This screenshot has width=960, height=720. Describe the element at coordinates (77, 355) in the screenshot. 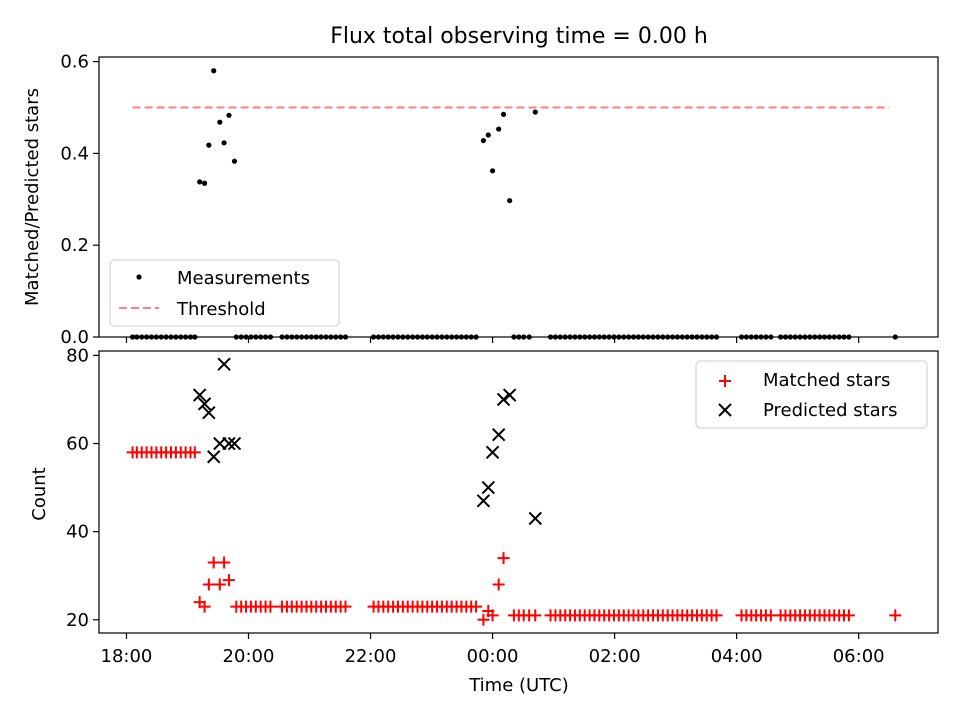

I see `bottom-y-tick-label: 80` at that location.